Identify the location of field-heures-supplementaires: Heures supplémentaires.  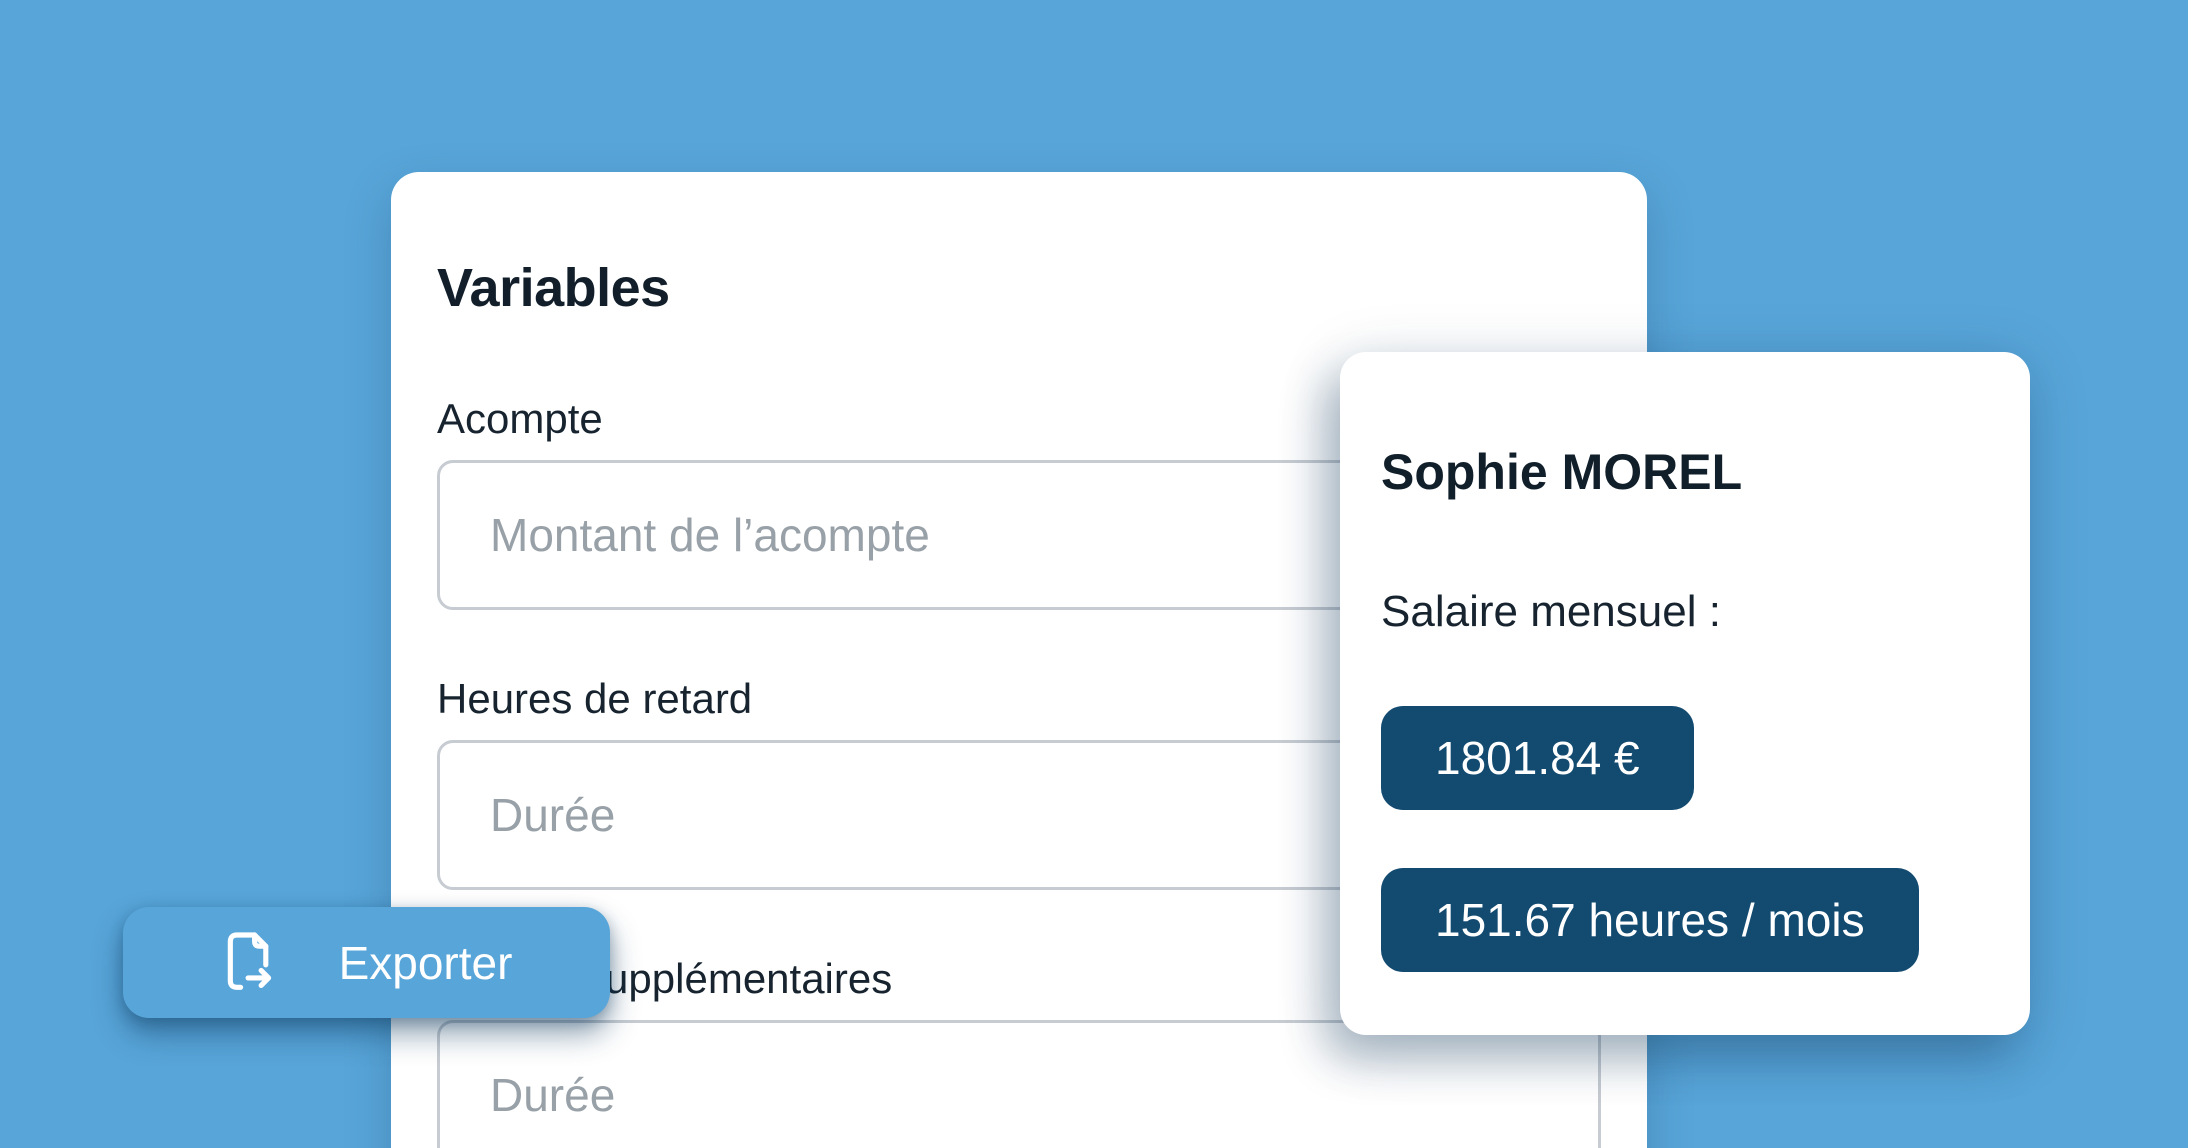
(1019, 1049).